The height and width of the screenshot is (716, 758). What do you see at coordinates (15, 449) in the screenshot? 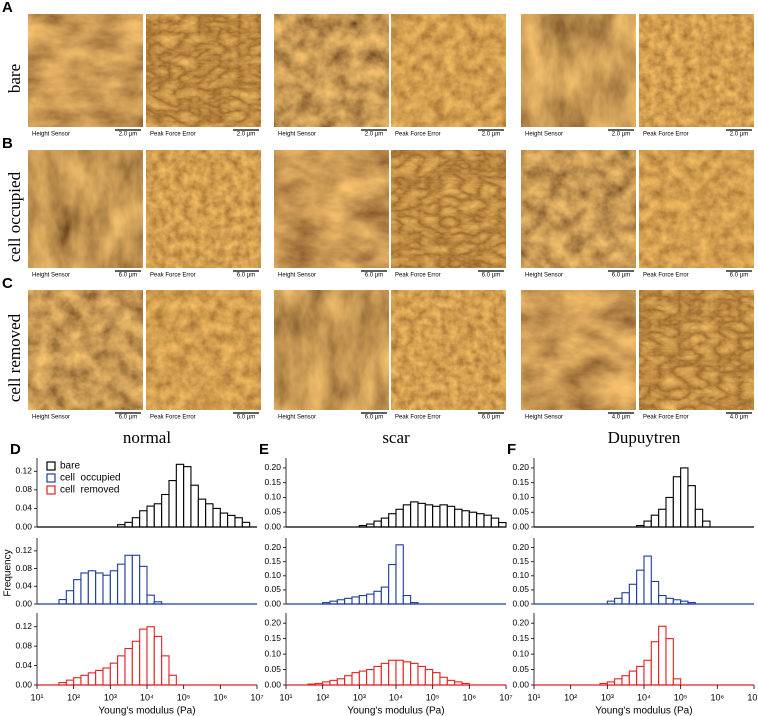
I see `panel-letter: D` at bounding box center [15, 449].